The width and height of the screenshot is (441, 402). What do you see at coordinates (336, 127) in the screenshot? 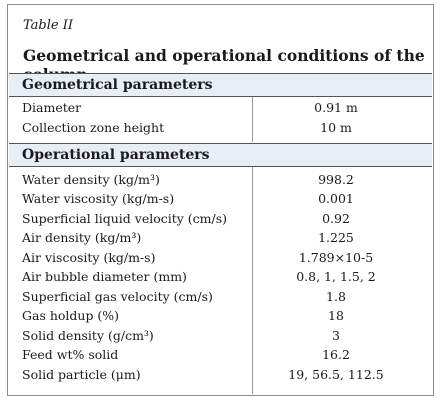
I see `param-value: 10 m` at bounding box center [336, 127].